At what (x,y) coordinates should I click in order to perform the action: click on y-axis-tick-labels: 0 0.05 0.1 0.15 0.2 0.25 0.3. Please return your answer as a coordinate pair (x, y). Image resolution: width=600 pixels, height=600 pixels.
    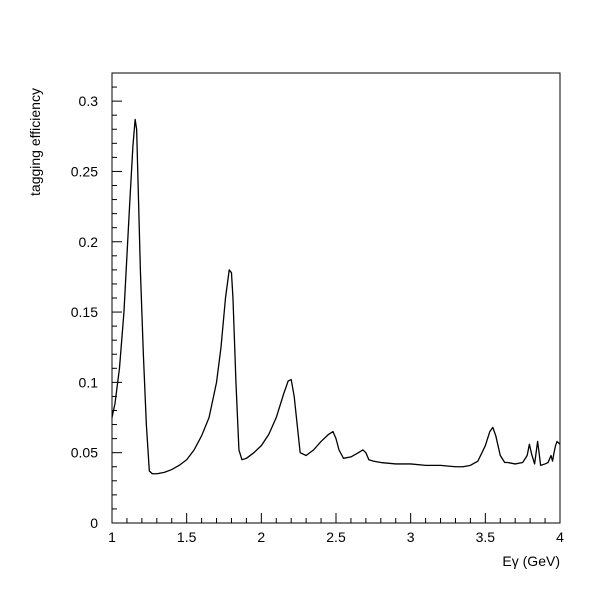
    Looking at the image, I should click on (84, 312).